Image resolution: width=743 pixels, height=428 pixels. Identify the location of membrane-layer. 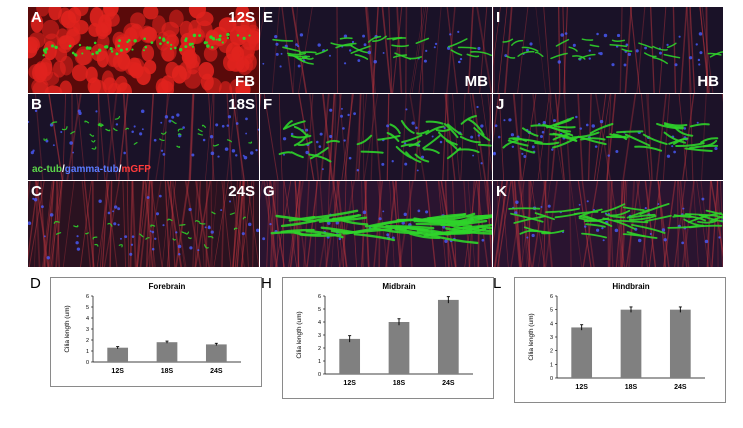
(608, 224).